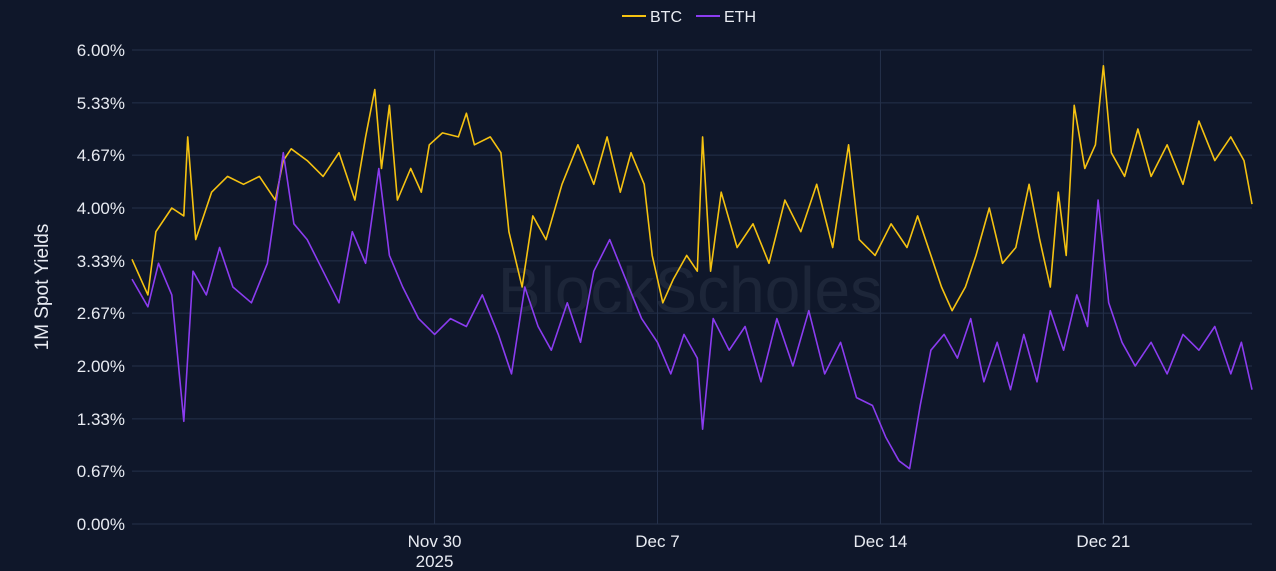 Image resolution: width=1276 pixels, height=571 pixels. I want to click on x-tick-label: Nov 30, so click(435, 541).